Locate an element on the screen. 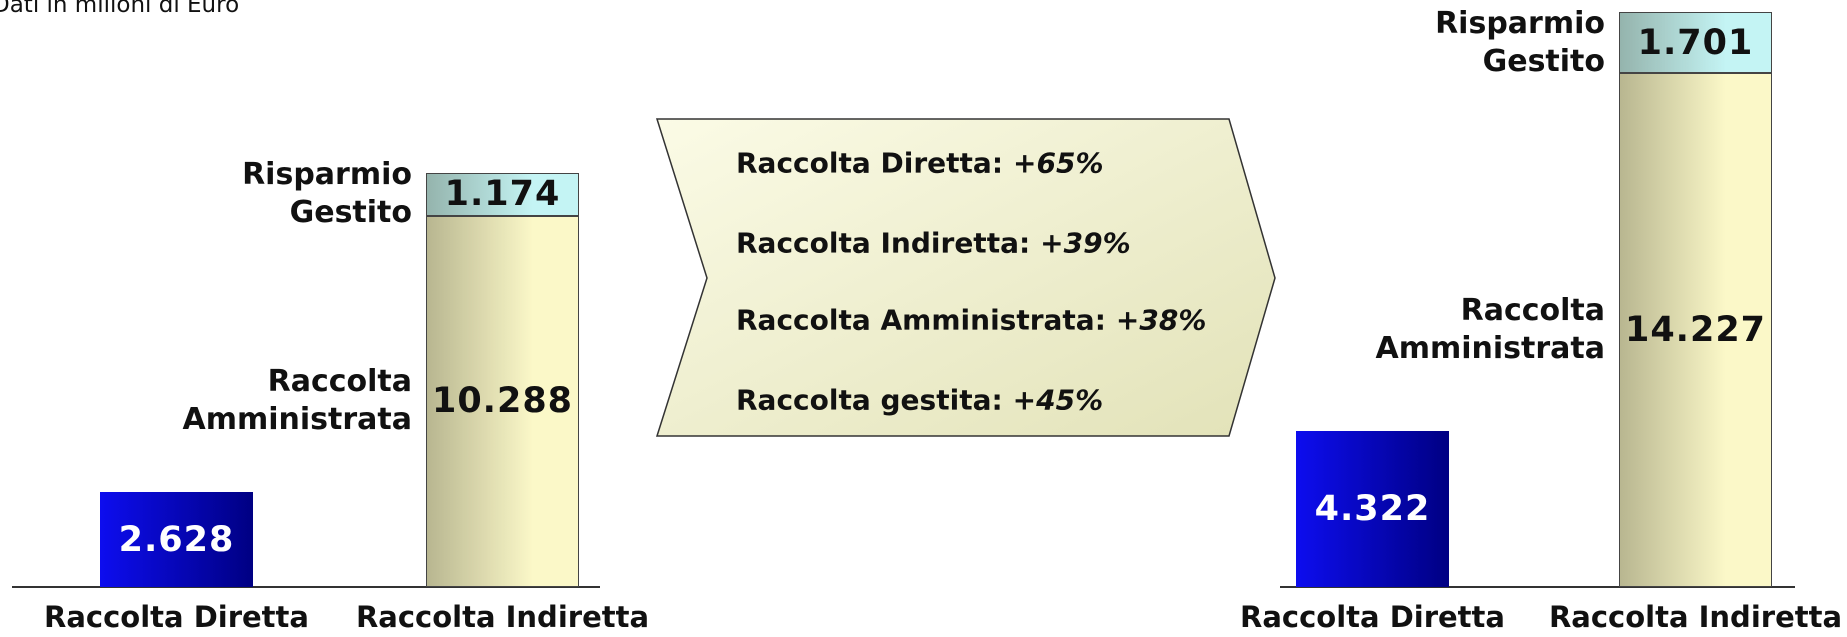 The height and width of the screenshot is (637, 1847). highlight: Raccolta Indiretta: +39% is located at coordinates (933, 243).